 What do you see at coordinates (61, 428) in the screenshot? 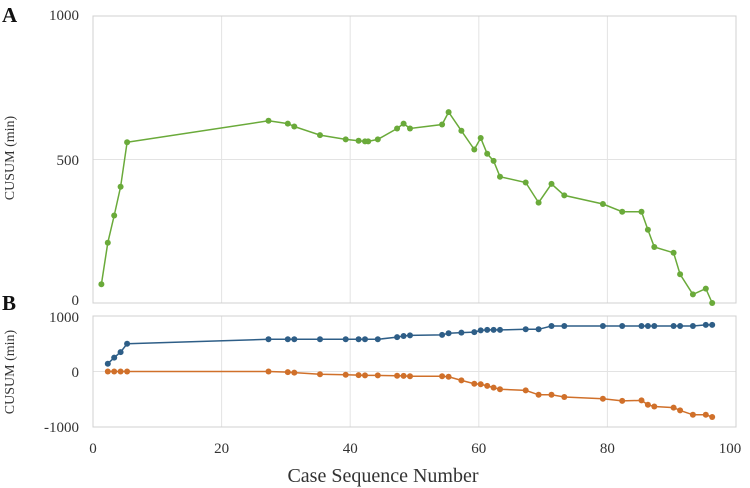
I see `panel-b-y-tick: -1000` at bounding box center [61, 428].